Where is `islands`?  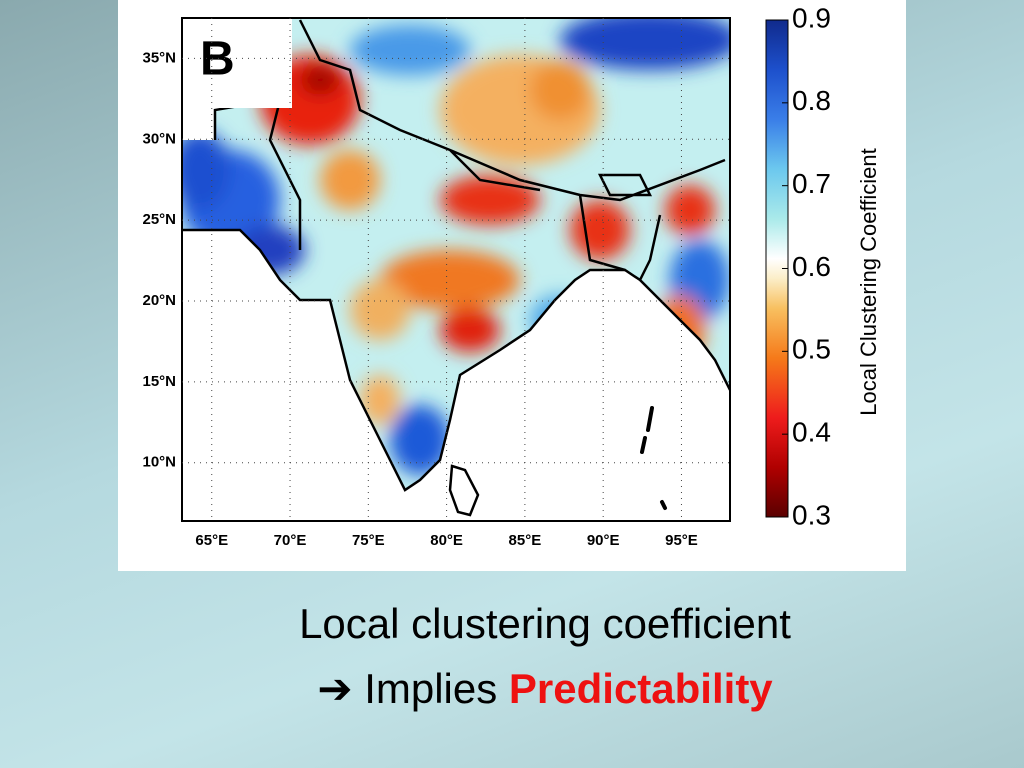 islands is located at coordinates (653, 458).